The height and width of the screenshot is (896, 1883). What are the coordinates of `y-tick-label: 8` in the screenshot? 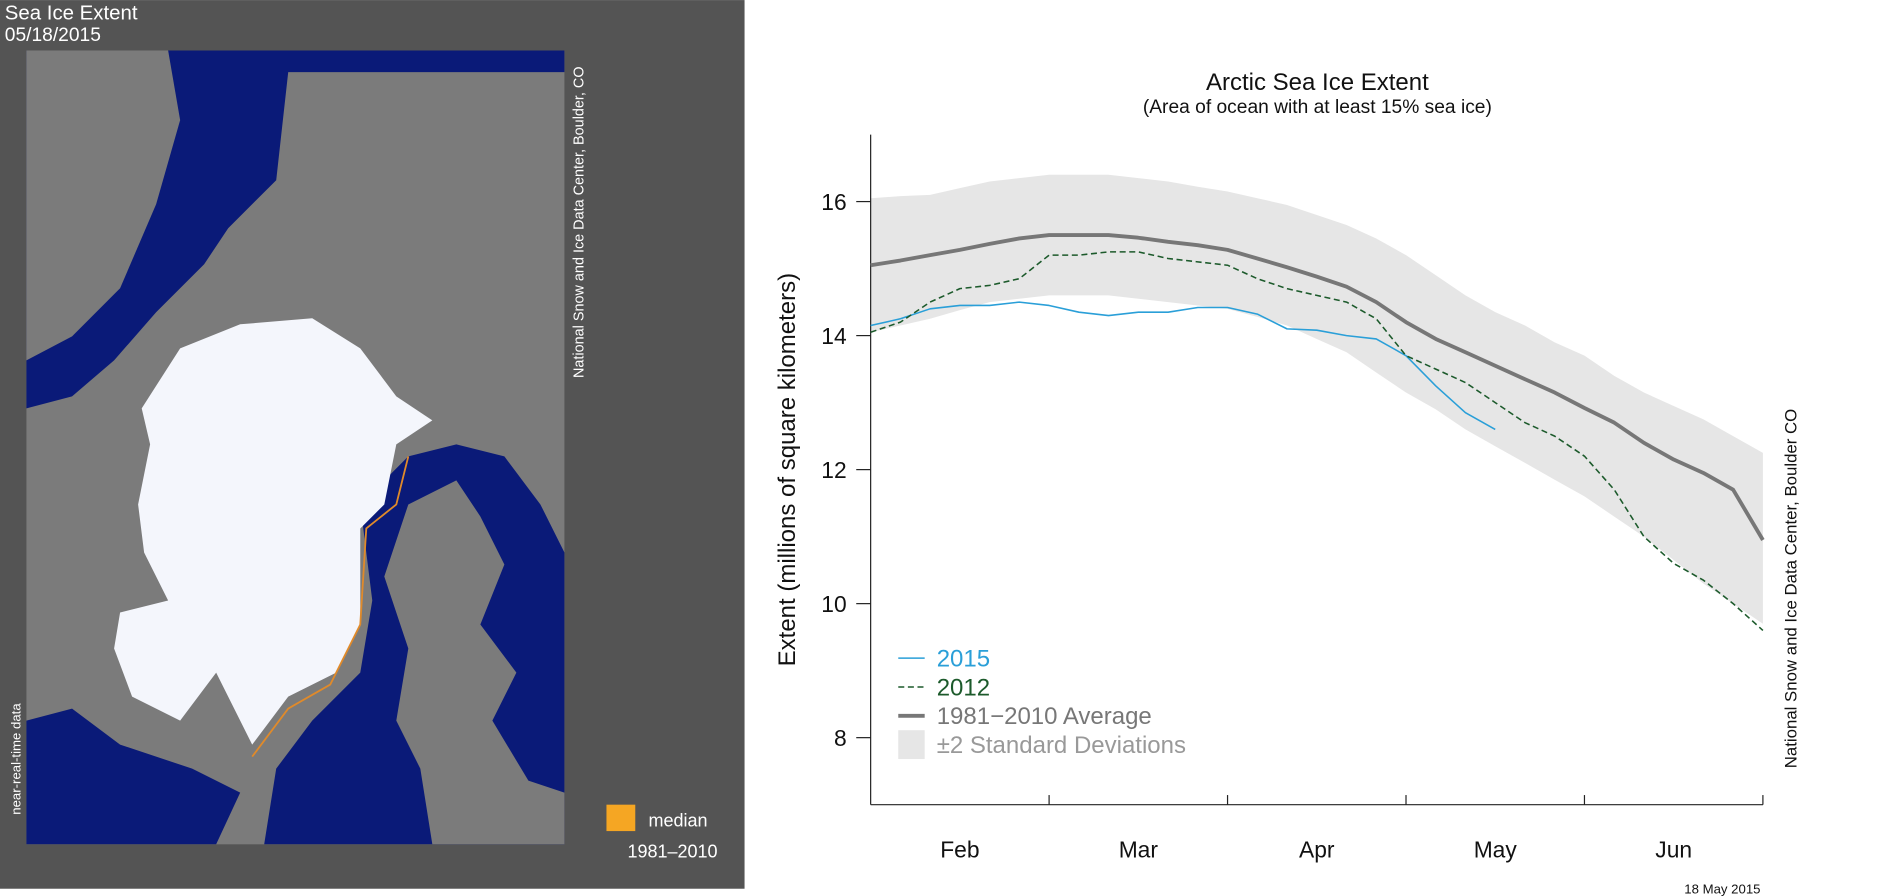 It's located at (840, 738).